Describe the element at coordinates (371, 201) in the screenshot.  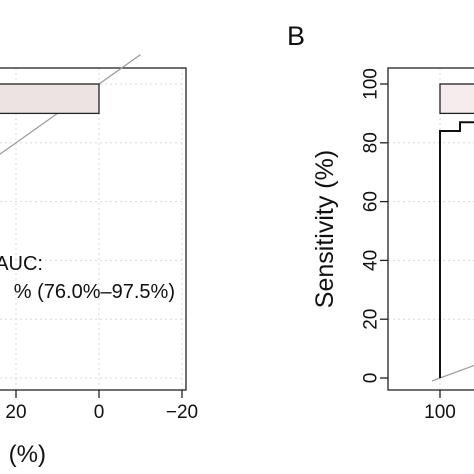
I see `y-tick-label: 60` at that location.